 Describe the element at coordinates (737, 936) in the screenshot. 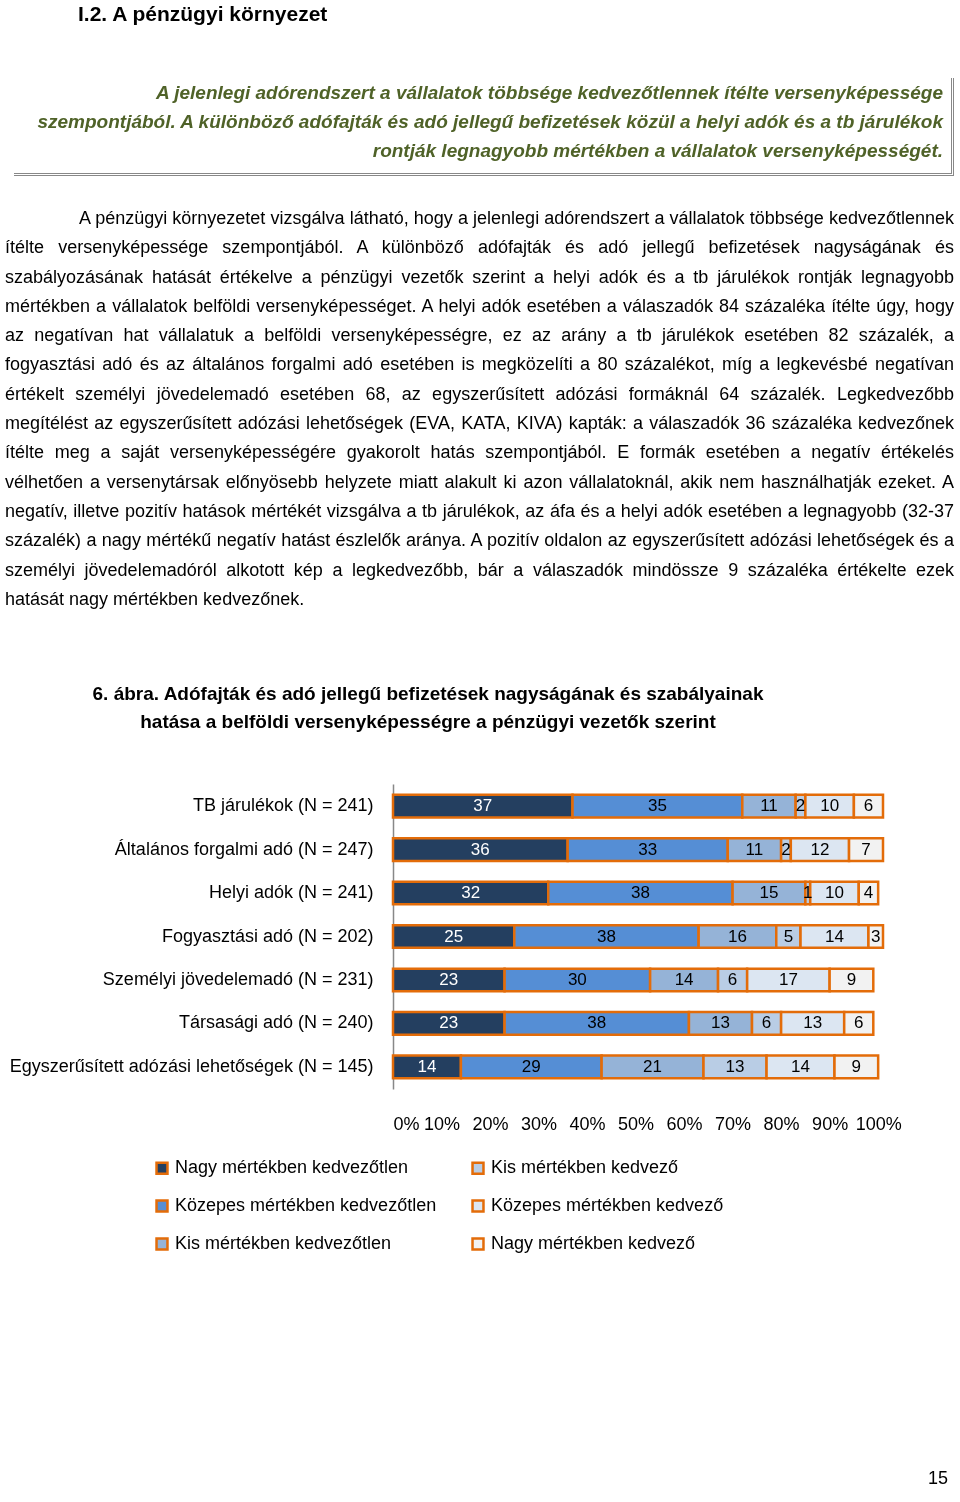

I see `data-label: 16` at that location.